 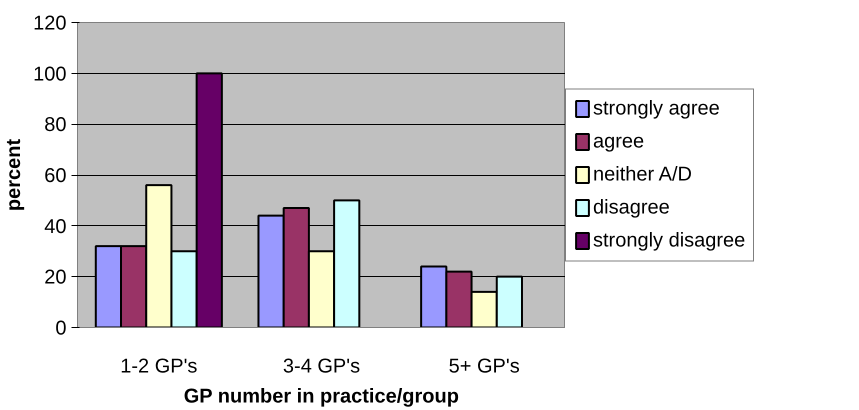 What do you see at coordinates (14, 175) in the screenshot?
I see `y-axis-title: percent` at bounding box center [14, 175].